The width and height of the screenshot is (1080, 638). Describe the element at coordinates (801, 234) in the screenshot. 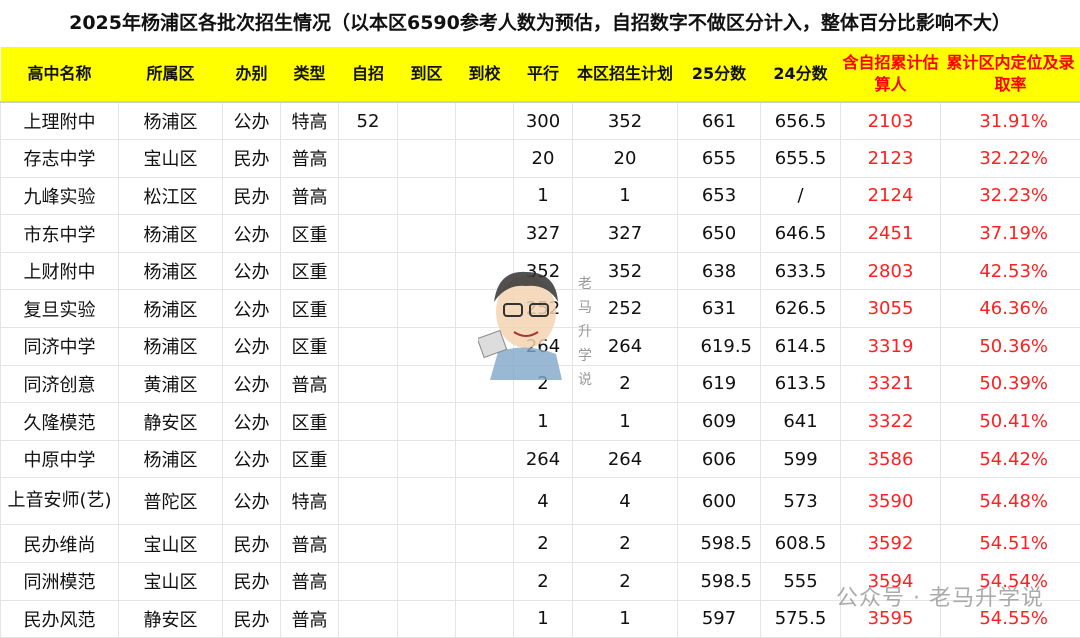

I see `table-cell: 646.5` at that location.